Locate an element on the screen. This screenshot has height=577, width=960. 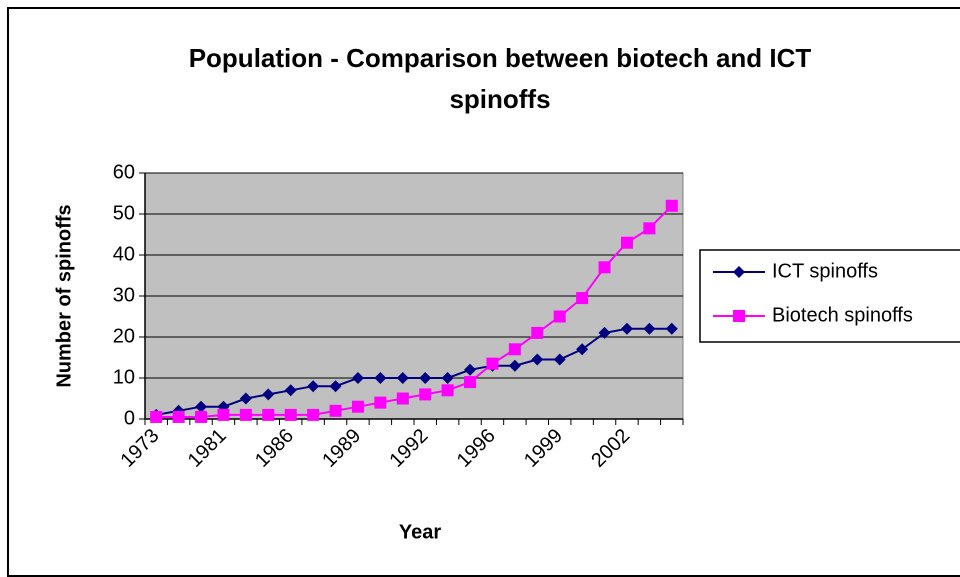
legend-label: Biotech spinoffs is located at coordinates (842, 315).